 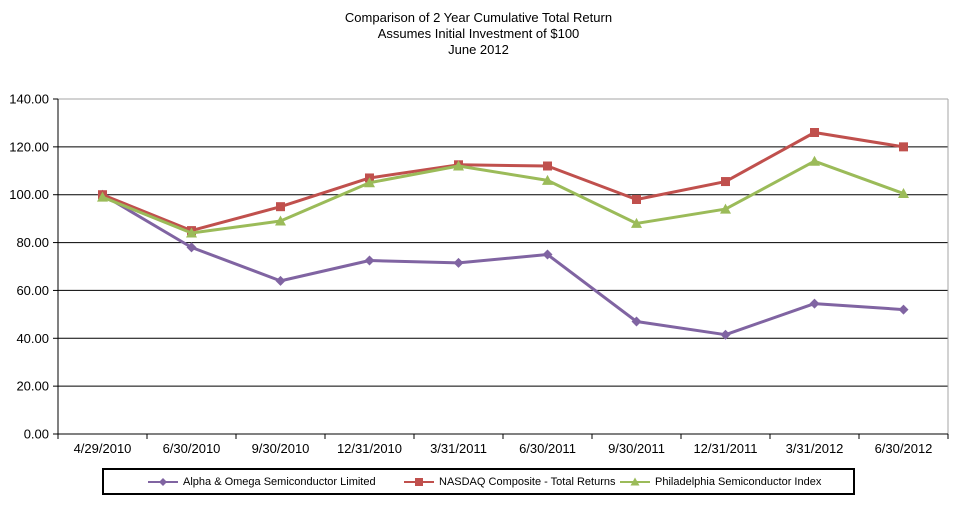 I want to click on y-tick-label: 60.00, so click(x=32, y=290).